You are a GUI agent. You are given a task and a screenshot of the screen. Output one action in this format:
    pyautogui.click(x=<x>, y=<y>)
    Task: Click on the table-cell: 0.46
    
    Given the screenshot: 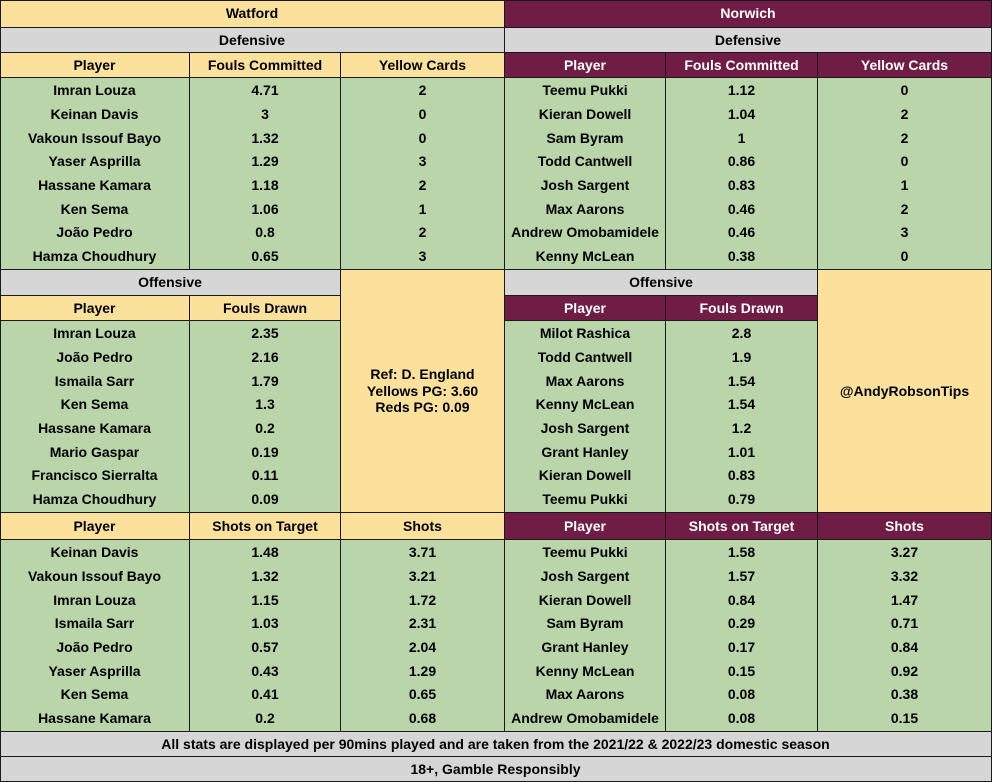 What is the action you would take?
    pyautogui.click(x=741, y=208)
    